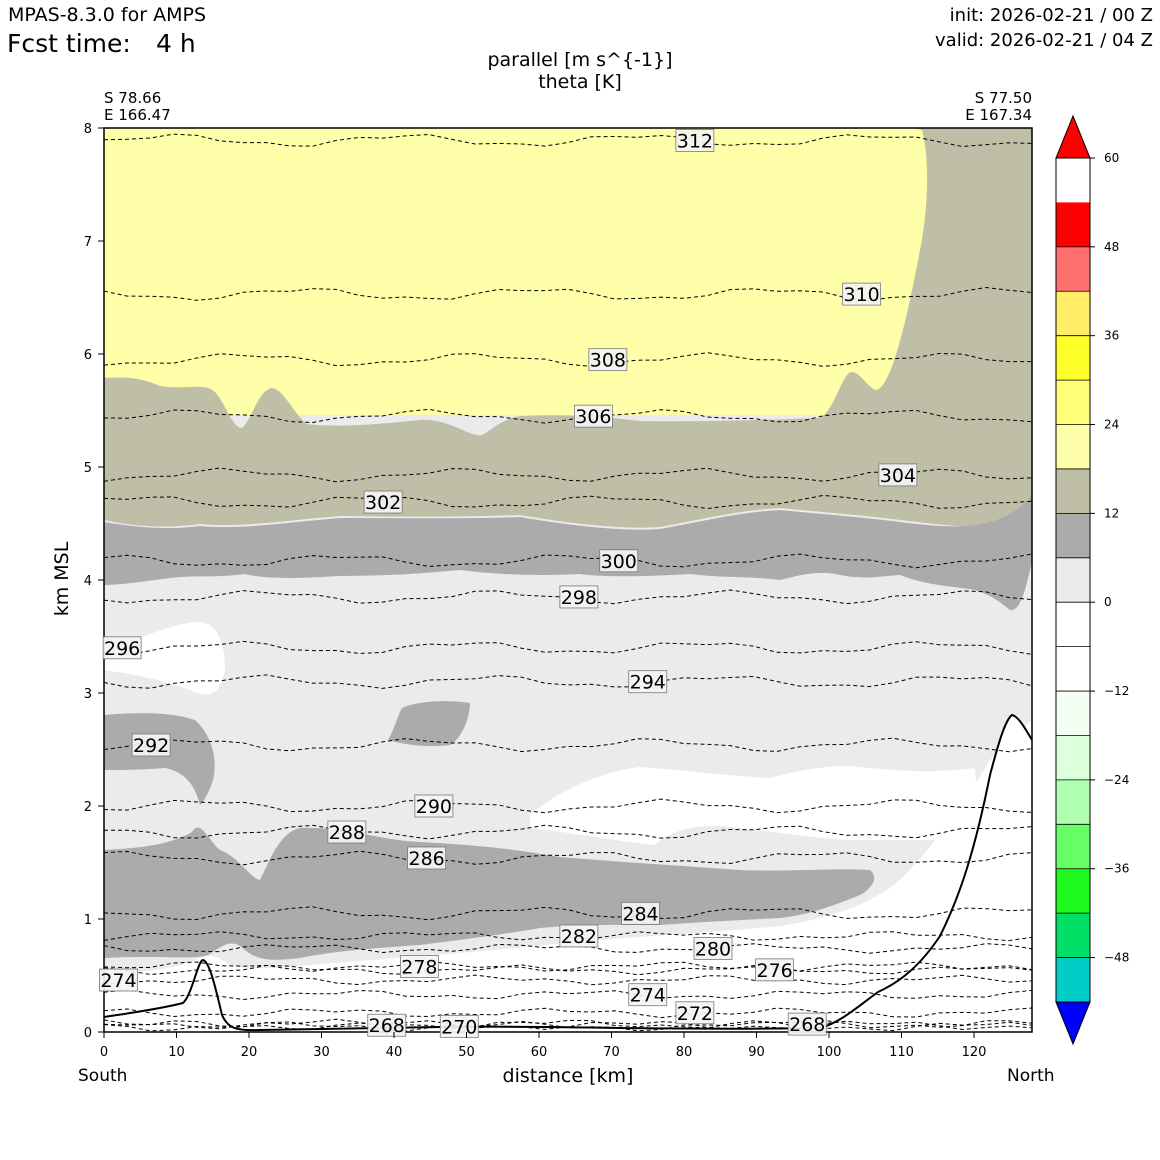 The width and height of the screenshot is (1160, 1160). Describe the element at coordinates (611, 1052) in the screenshot. I see `x-tick-label: 70` at that location.